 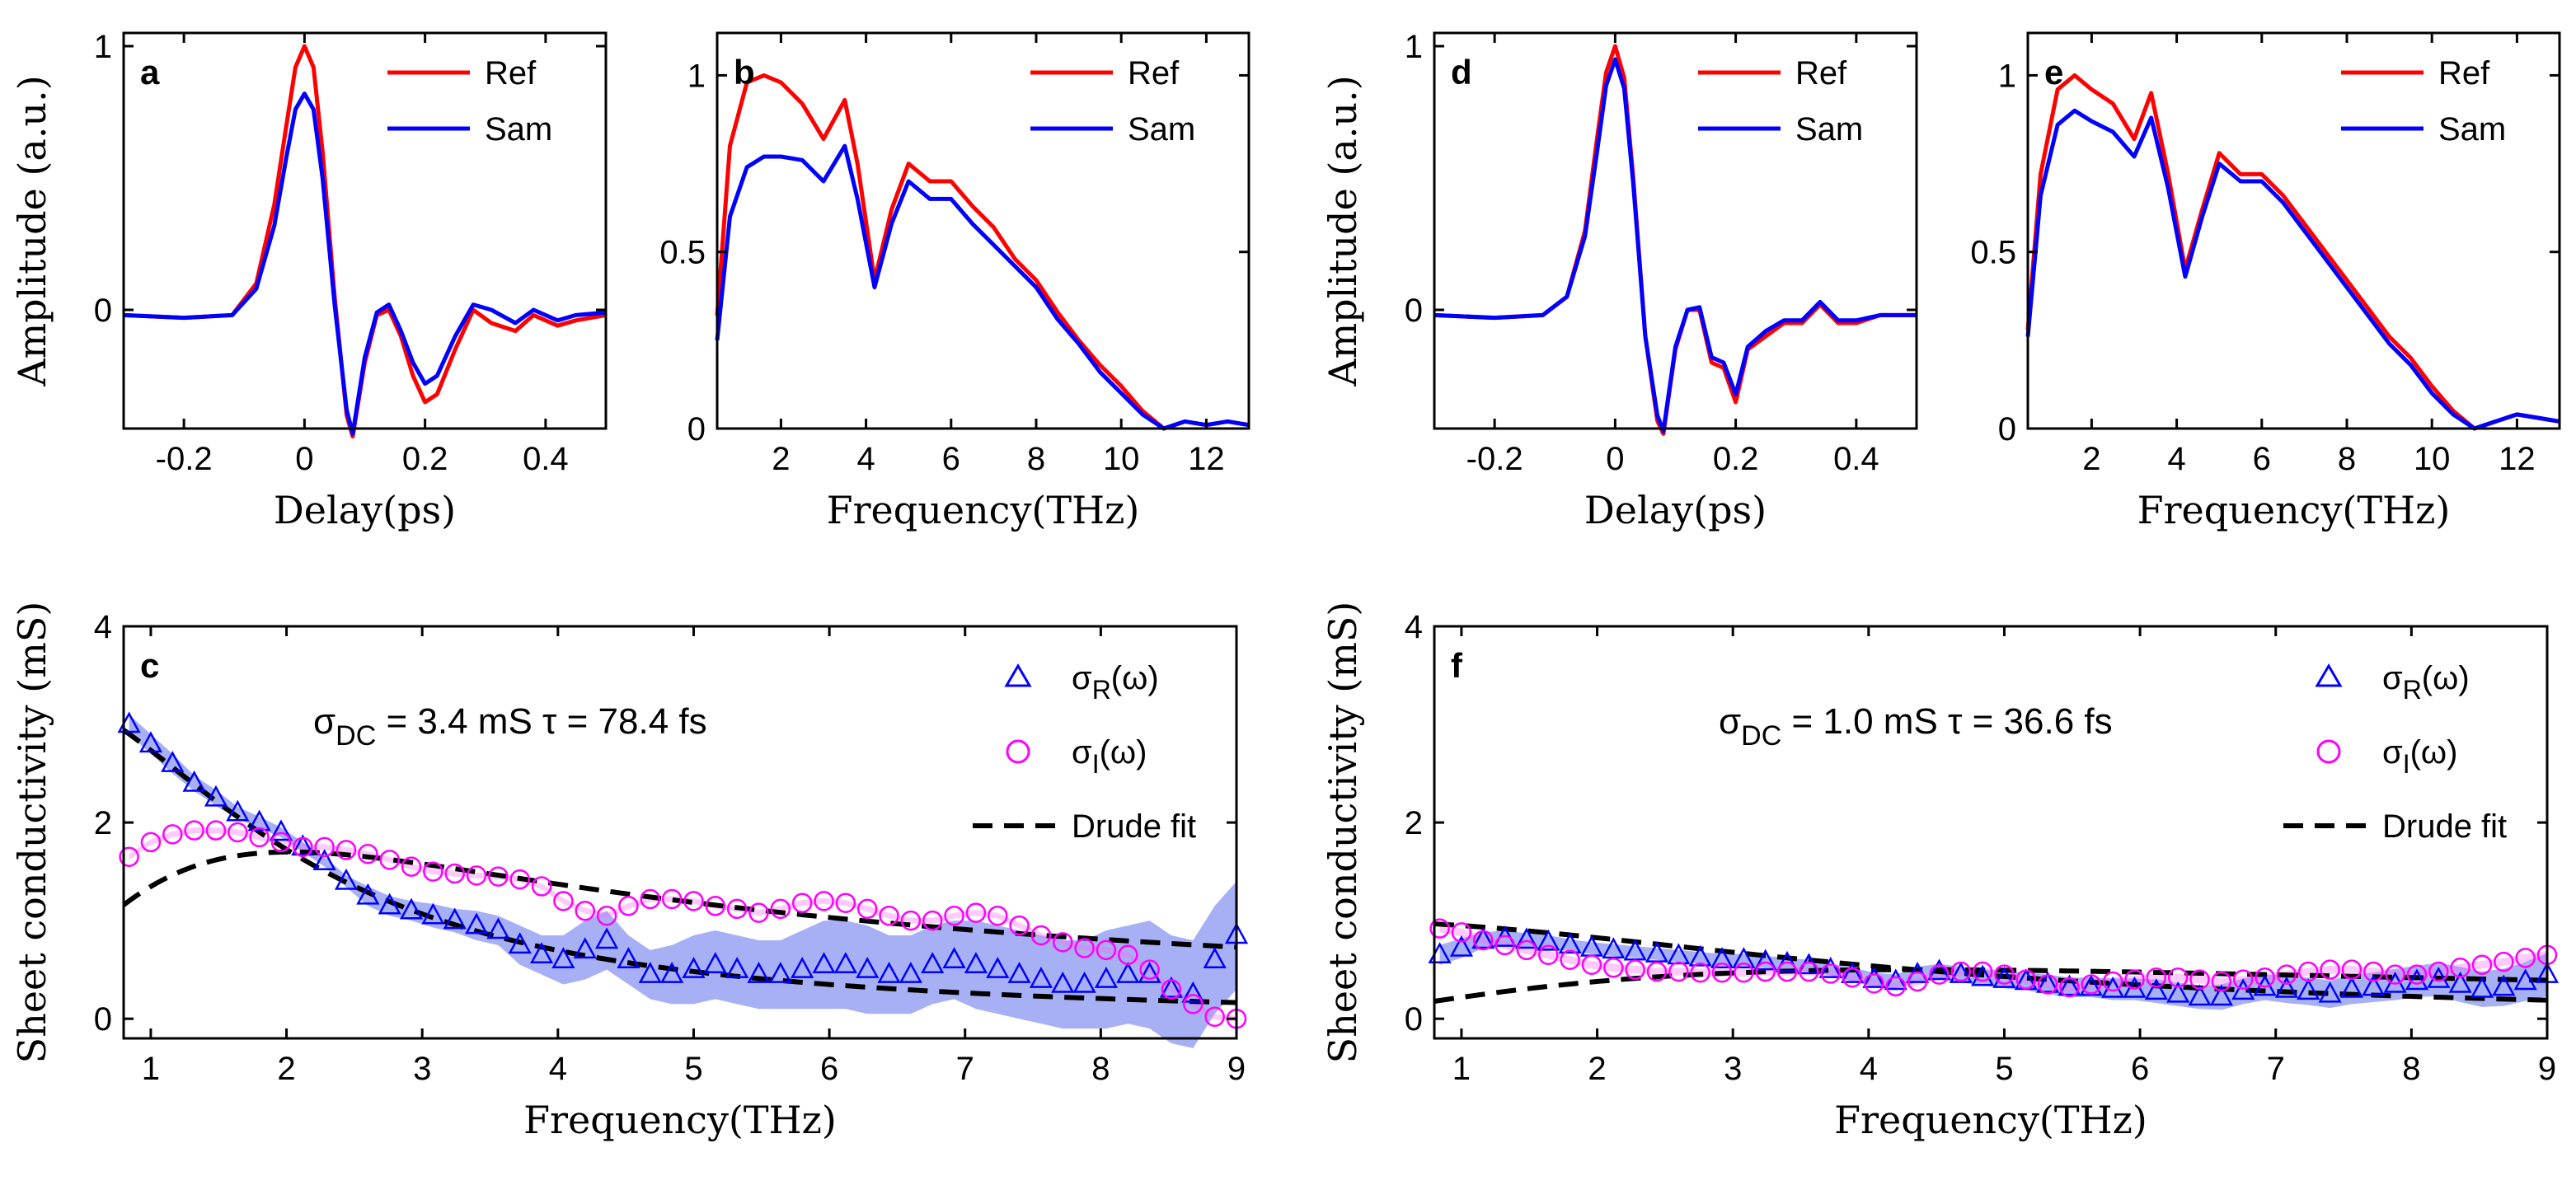 What do you see at coordinates (151, 1069) in the screenshot?
I see `x-tick-label: 1` at bounding box center [151, 1069].